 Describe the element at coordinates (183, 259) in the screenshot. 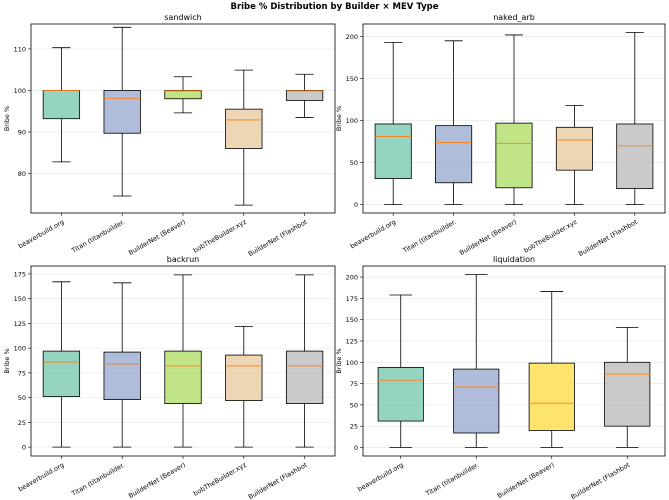

I see `subplot-title: backrun` at that location.